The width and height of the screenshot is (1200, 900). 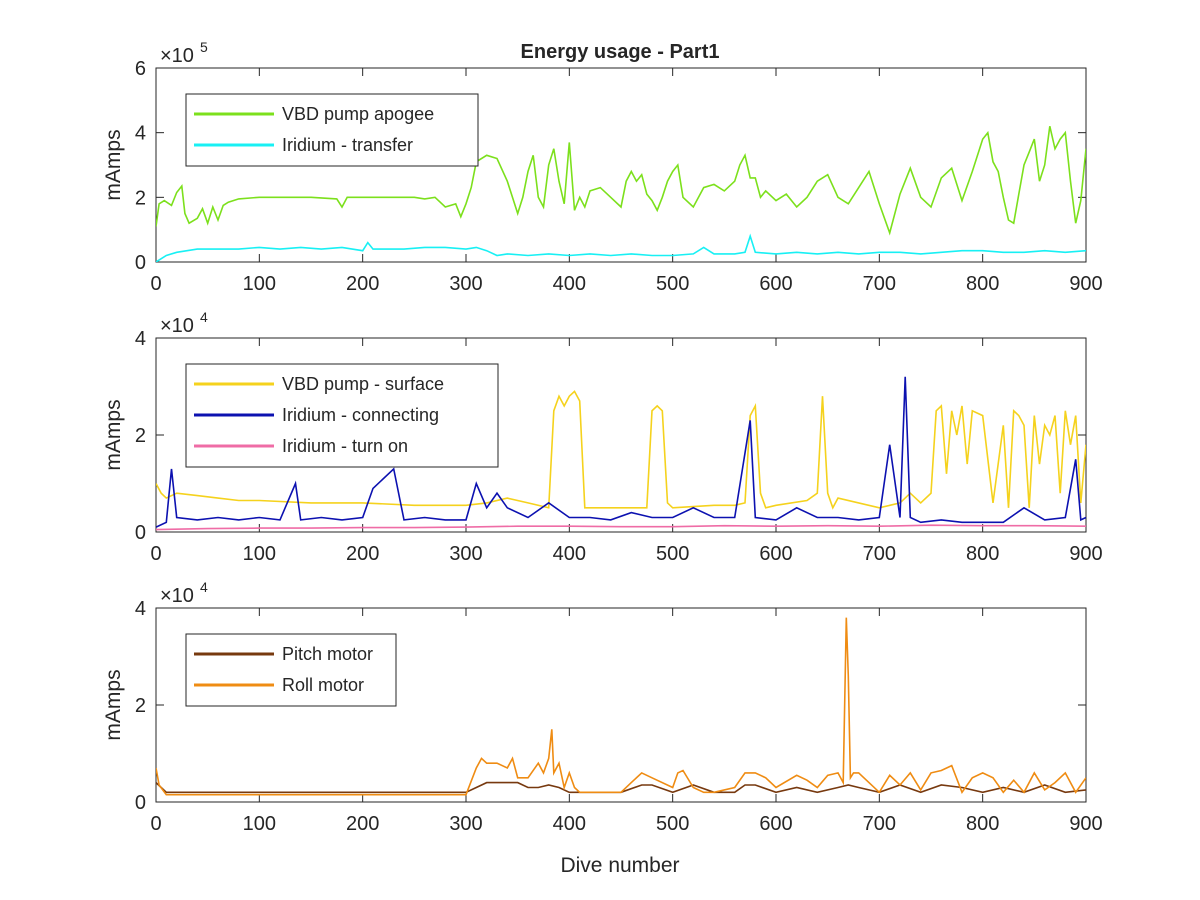 What do you see at coordinates (323, 685) in the screenshot?
I see `legend-label: Roll motor` at bounding box center [323, 685].